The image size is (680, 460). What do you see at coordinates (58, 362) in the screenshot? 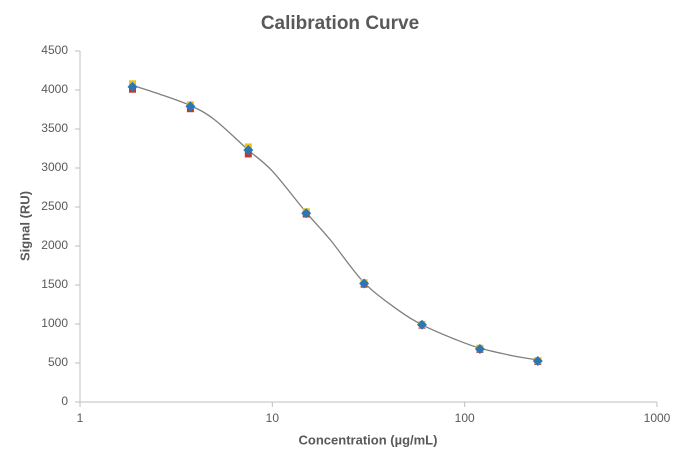
I see `y-tick-label: 500` at bounding box center [58, 362].